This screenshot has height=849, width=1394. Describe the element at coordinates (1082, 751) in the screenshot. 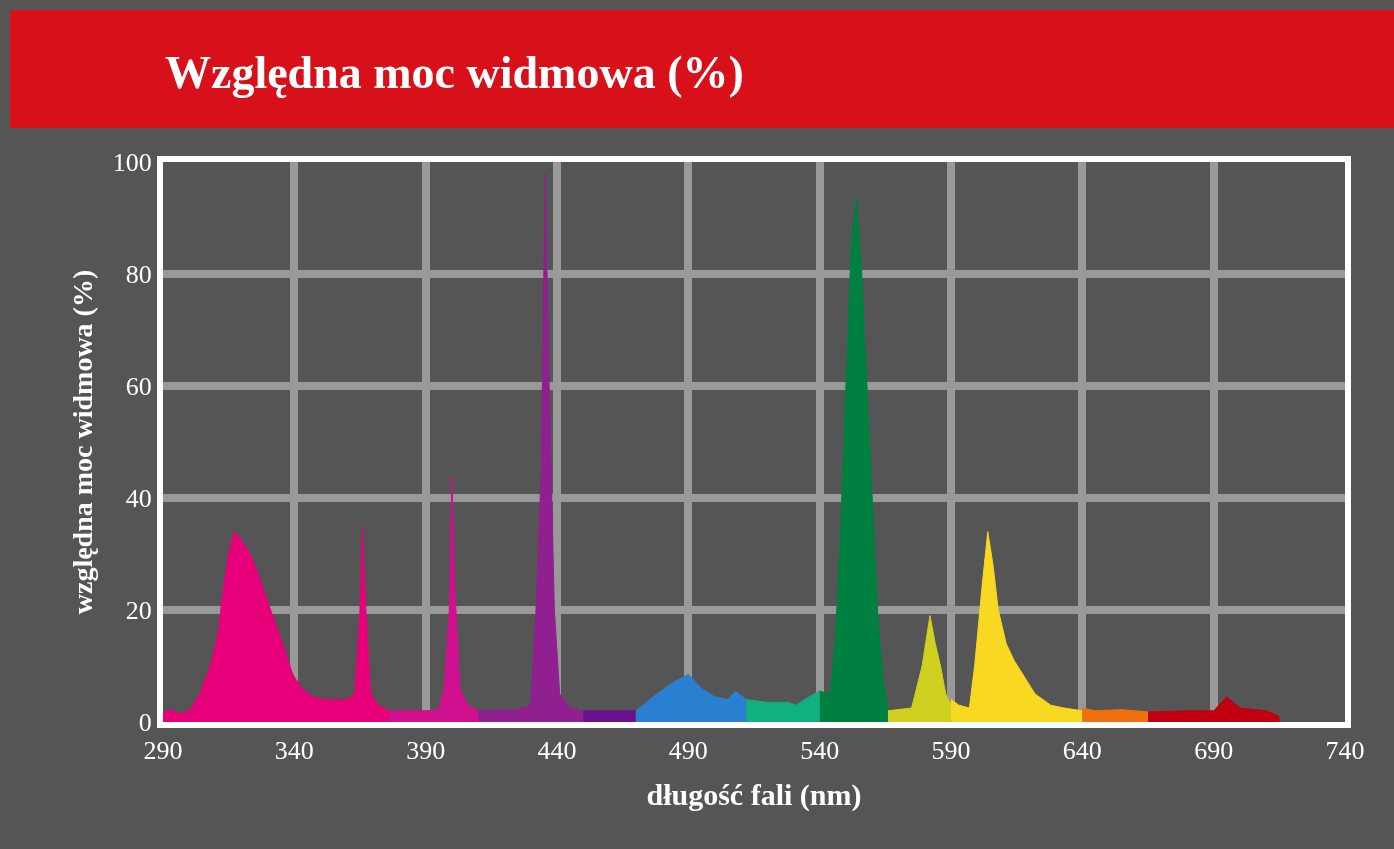

I see `x-tick-label: 640` at that location.